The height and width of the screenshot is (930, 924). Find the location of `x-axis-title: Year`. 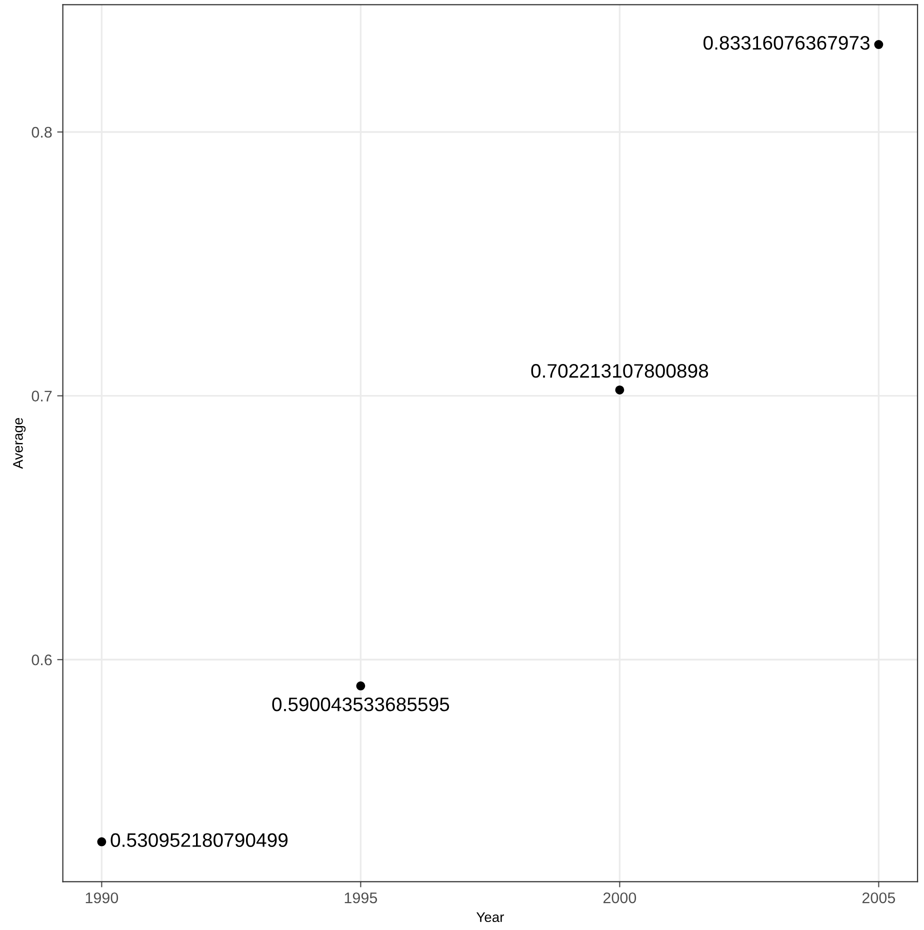

x-axis-title: Year is located at coordinates (490, 917).